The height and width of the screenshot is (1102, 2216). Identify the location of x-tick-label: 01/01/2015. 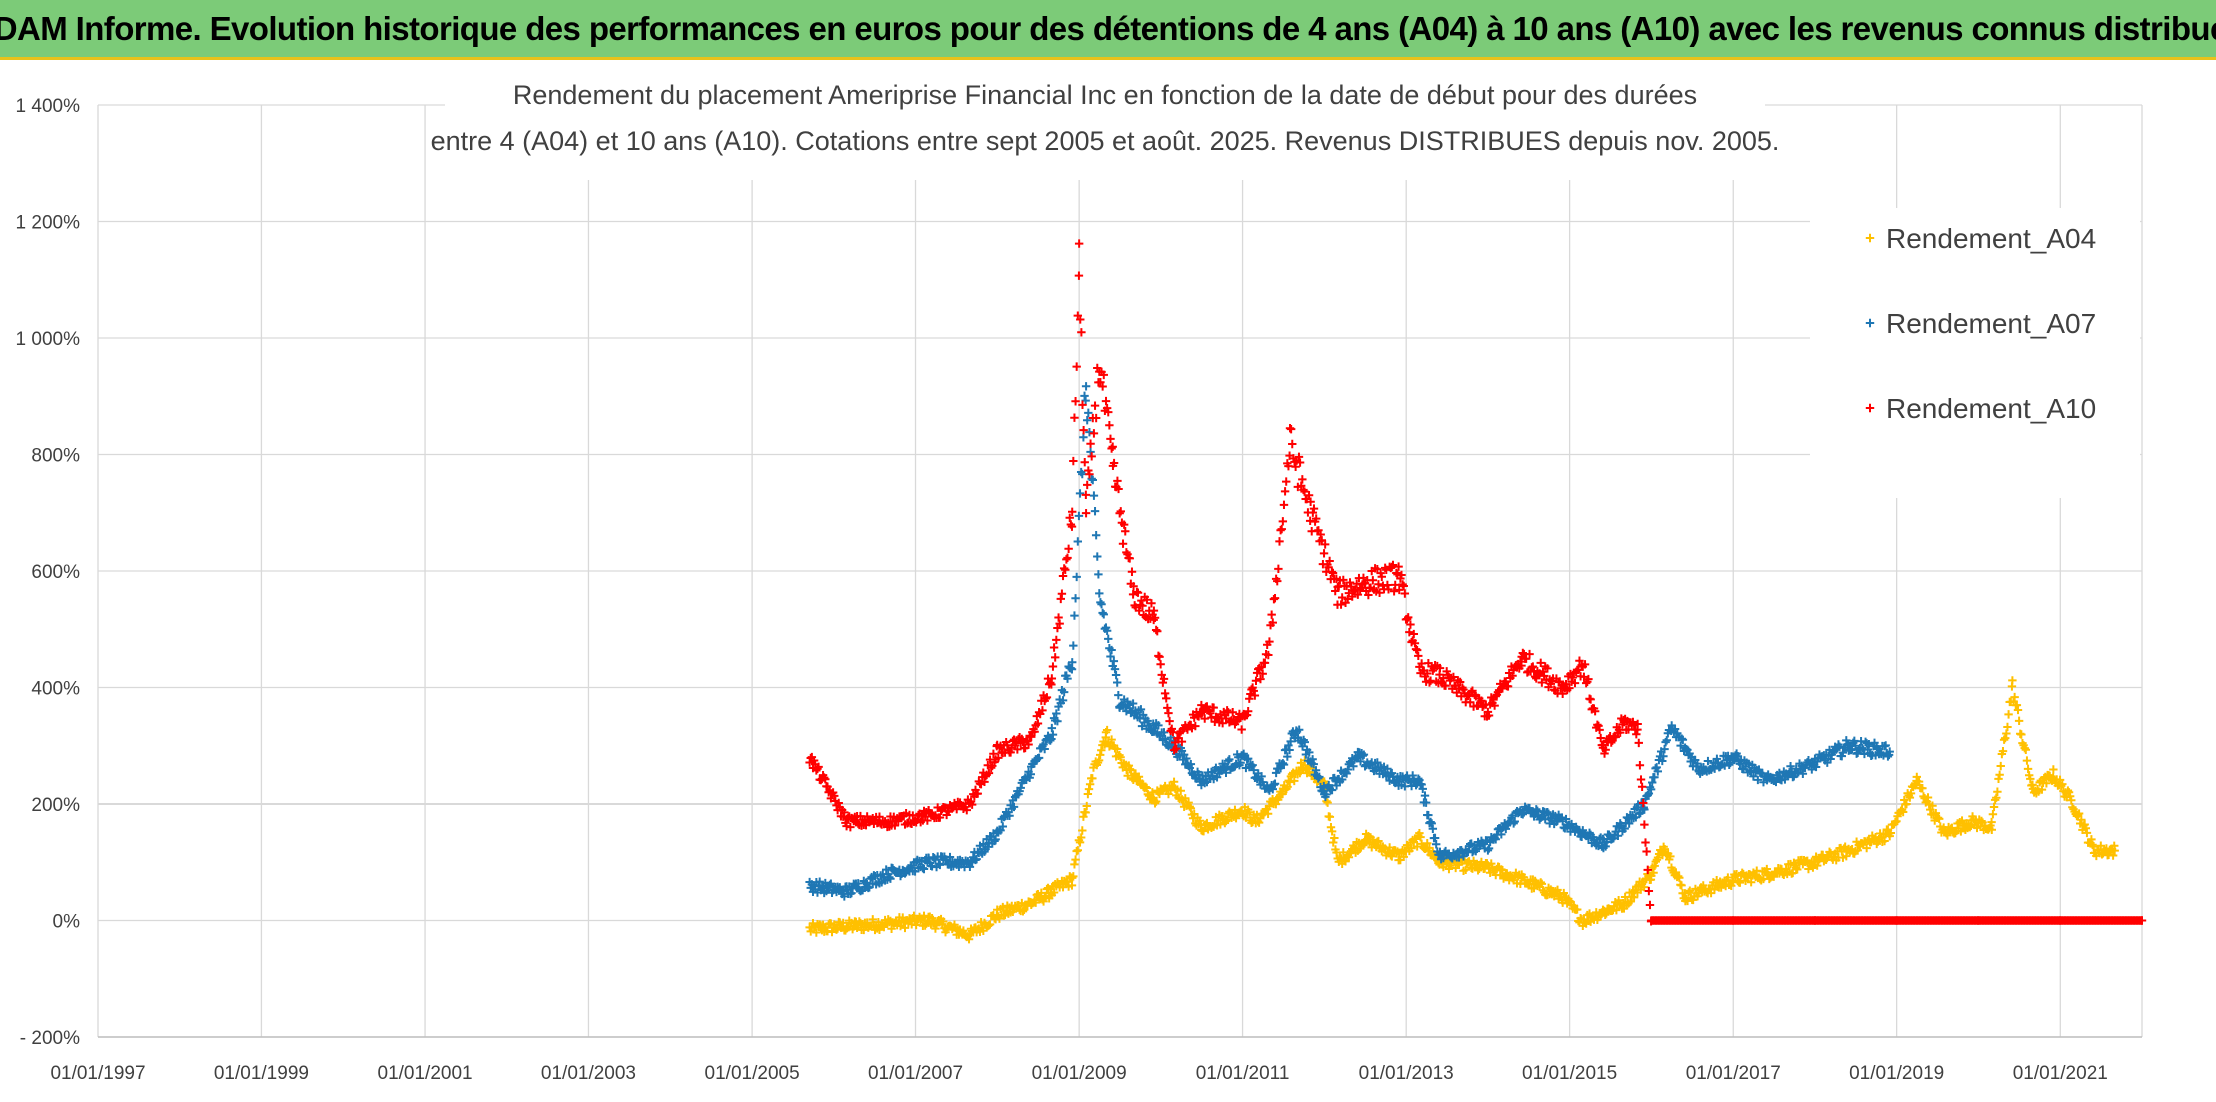
(1569, 1073).